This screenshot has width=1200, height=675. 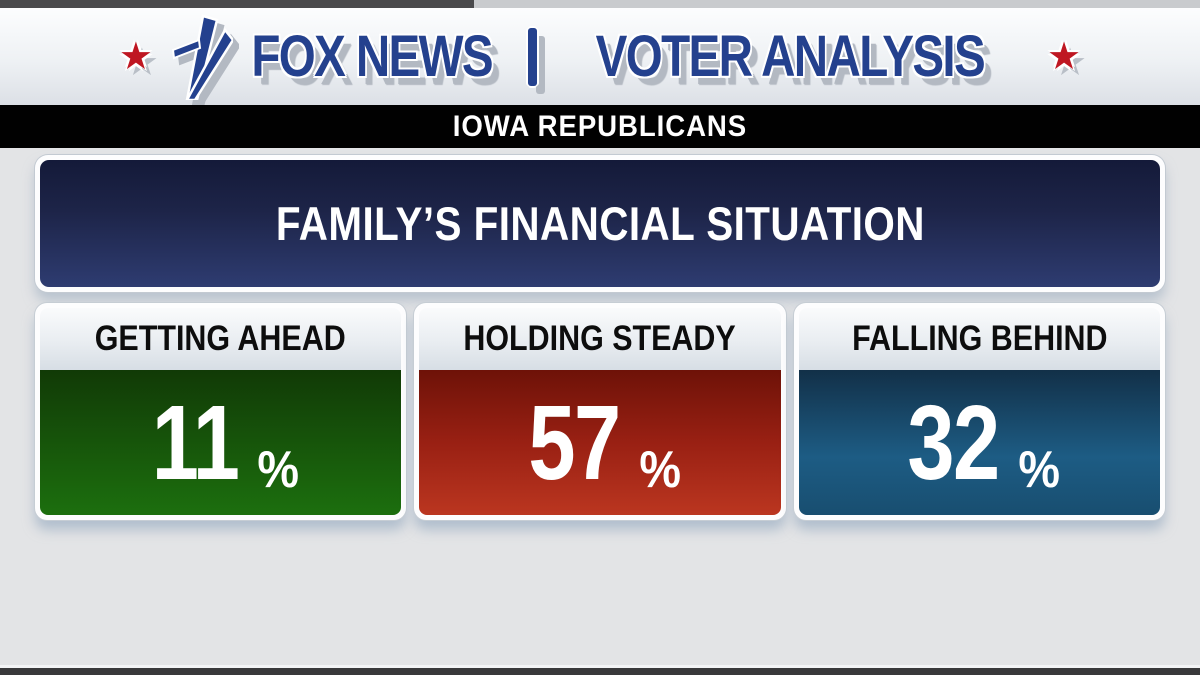 I want to click on fox-searchlights-icon, so click(x=202, y=56).